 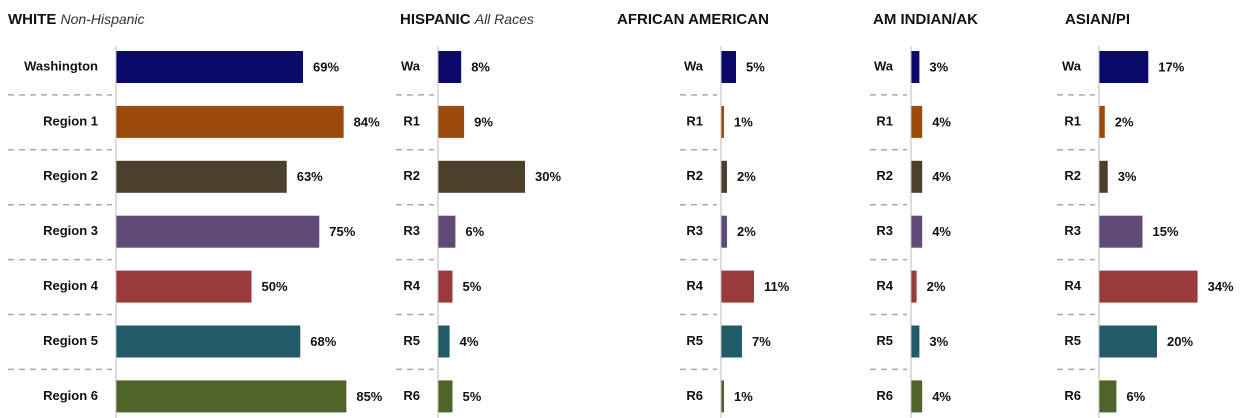 I want to click on category-label: Region 3, so click(x=70, y=230).